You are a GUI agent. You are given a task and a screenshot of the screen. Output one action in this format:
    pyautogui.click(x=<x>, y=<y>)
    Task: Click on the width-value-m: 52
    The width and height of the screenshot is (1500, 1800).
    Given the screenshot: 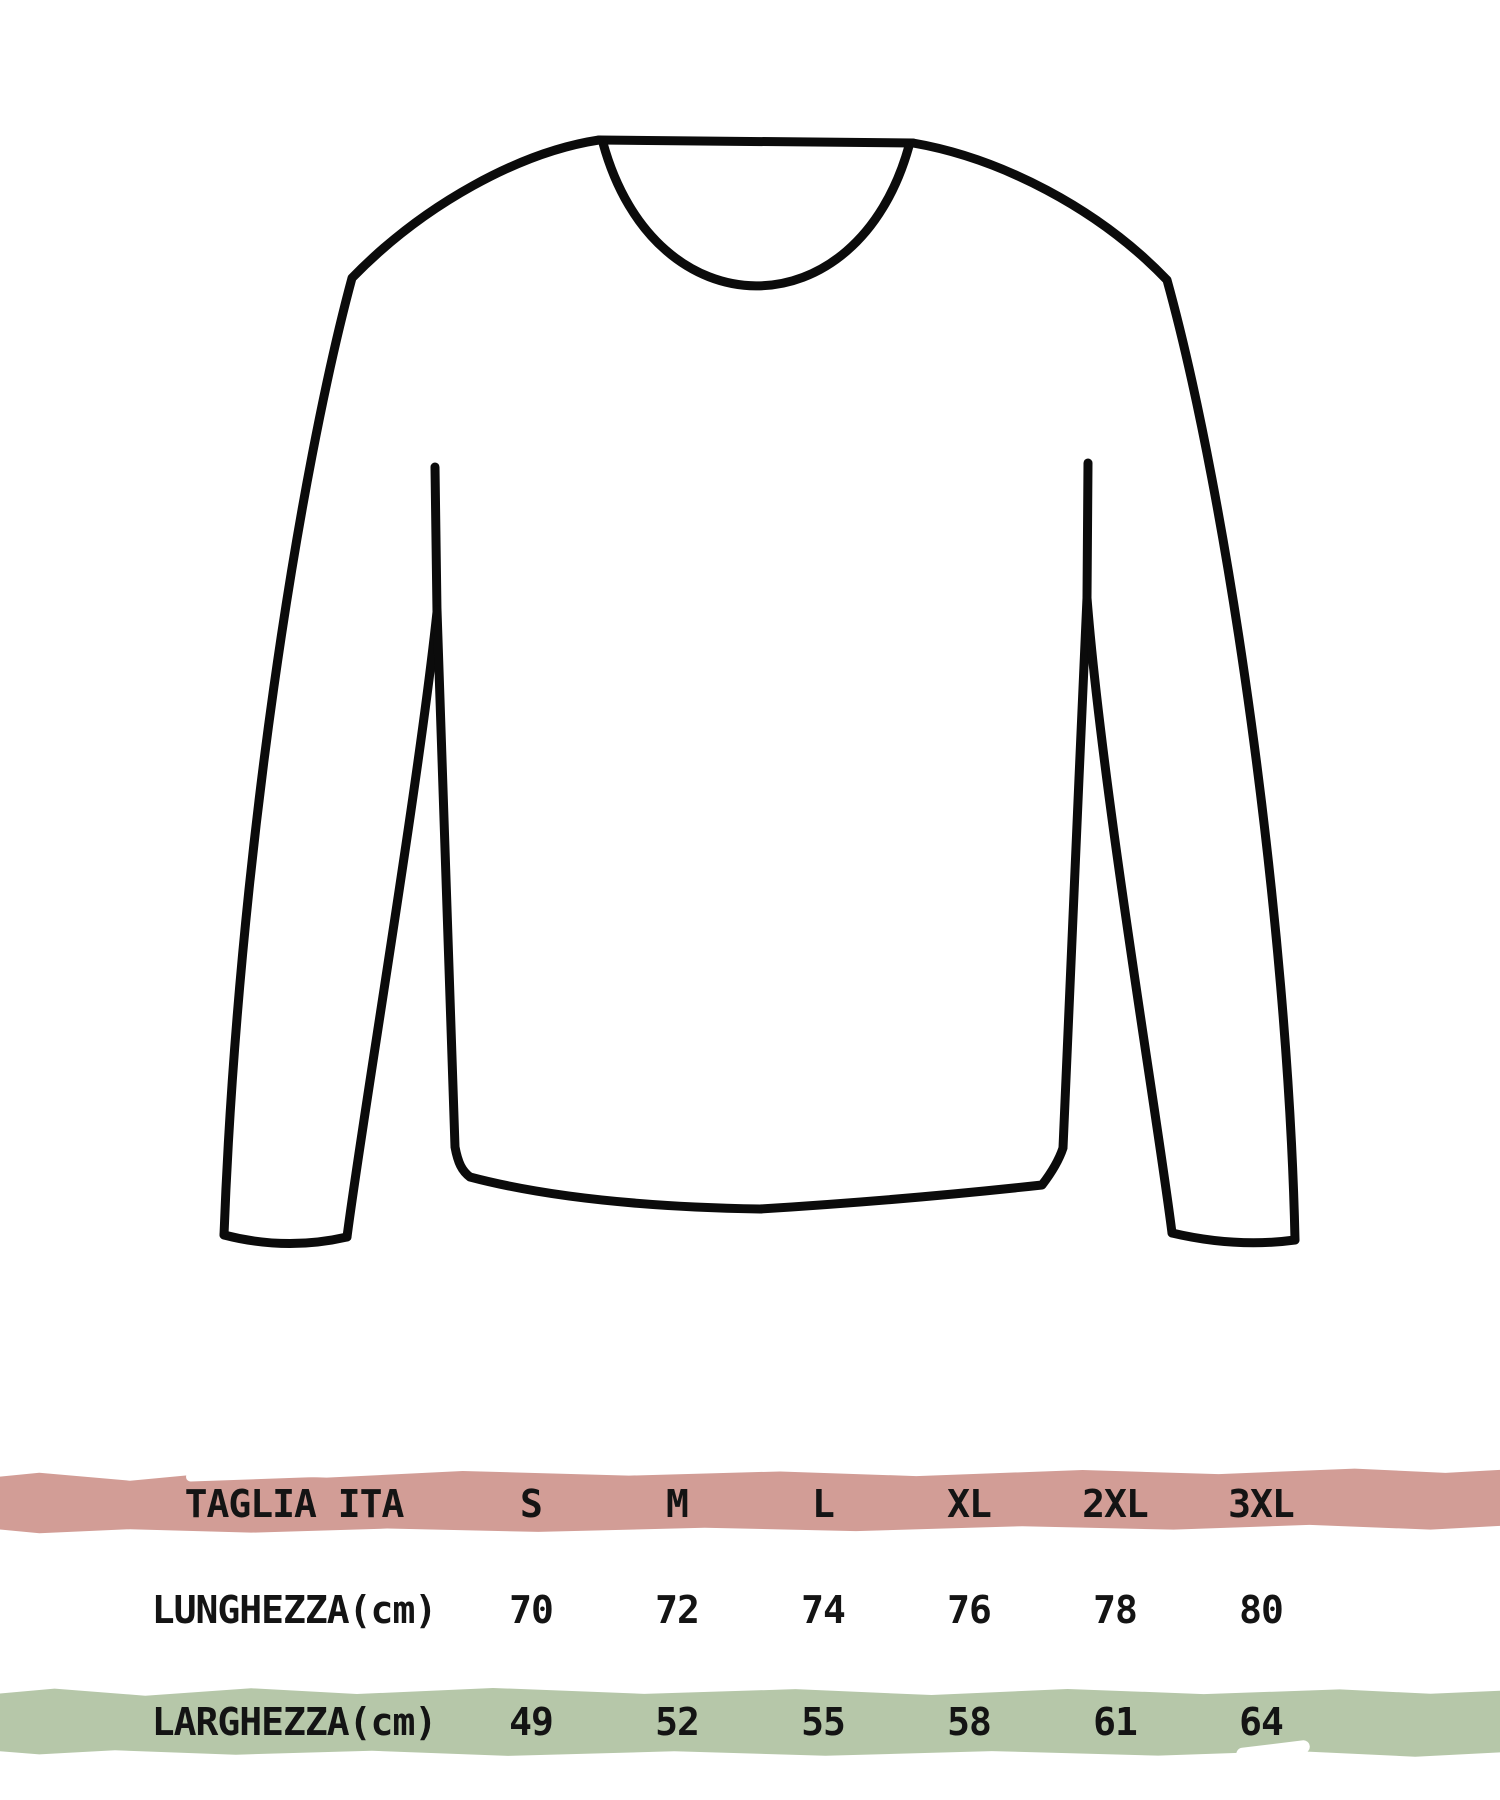 What is the action you would take?
    pyautogui.click(x=677, y=1722)
    